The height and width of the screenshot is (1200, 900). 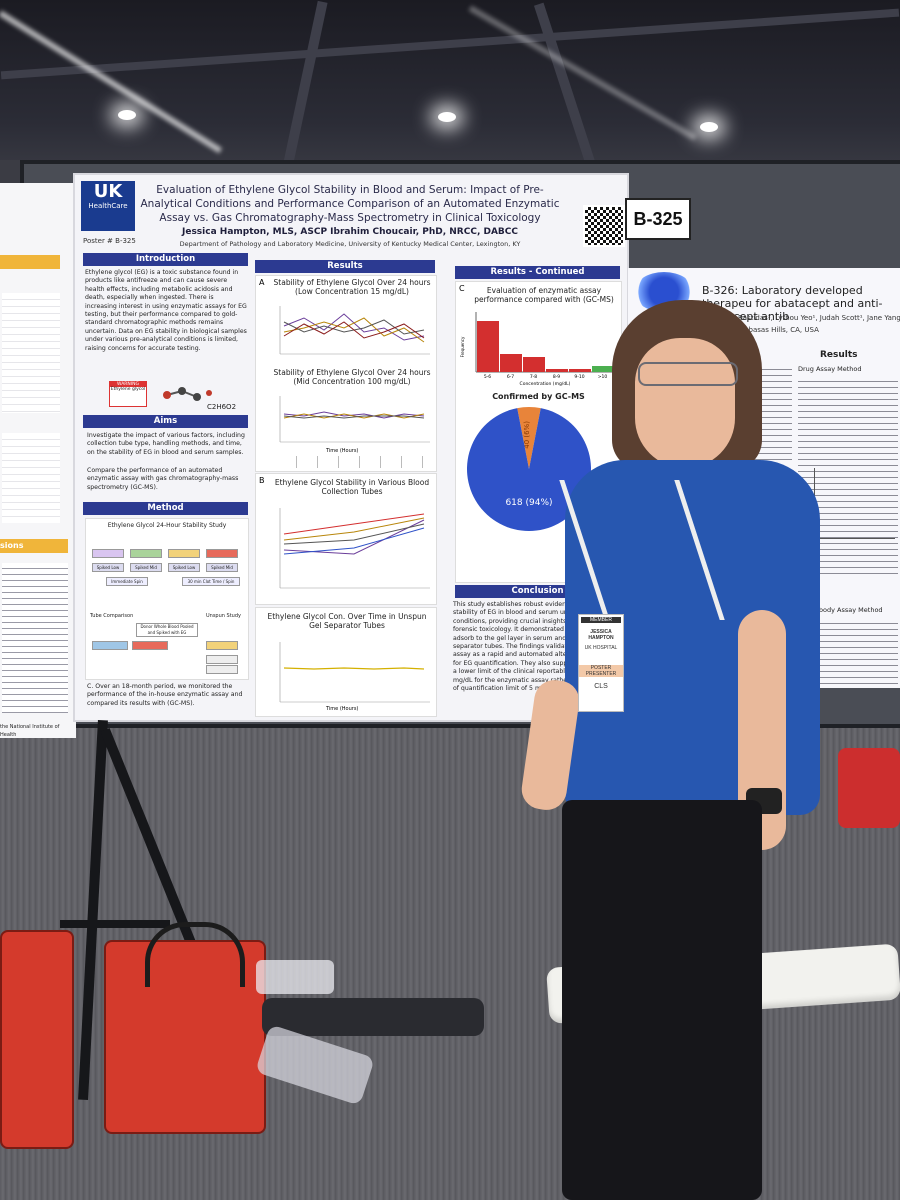 I want to click on glasses, so click(x=688, y=374).